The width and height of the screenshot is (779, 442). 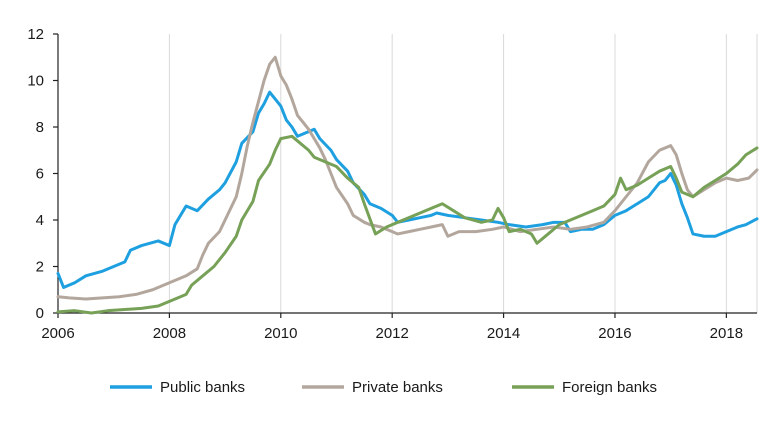 I want to click on y-tick-label-10: 10, so click(x=35, y=81).